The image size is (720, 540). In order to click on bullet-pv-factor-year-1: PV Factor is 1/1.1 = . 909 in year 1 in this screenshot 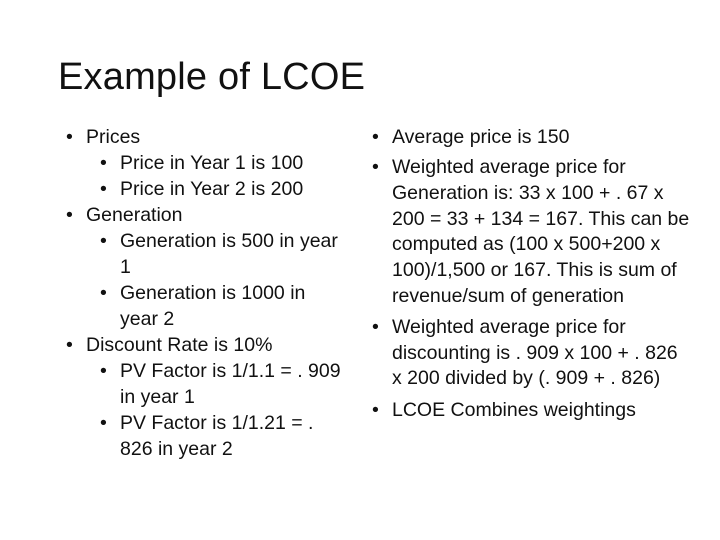, I will do `click(220, 384)`.